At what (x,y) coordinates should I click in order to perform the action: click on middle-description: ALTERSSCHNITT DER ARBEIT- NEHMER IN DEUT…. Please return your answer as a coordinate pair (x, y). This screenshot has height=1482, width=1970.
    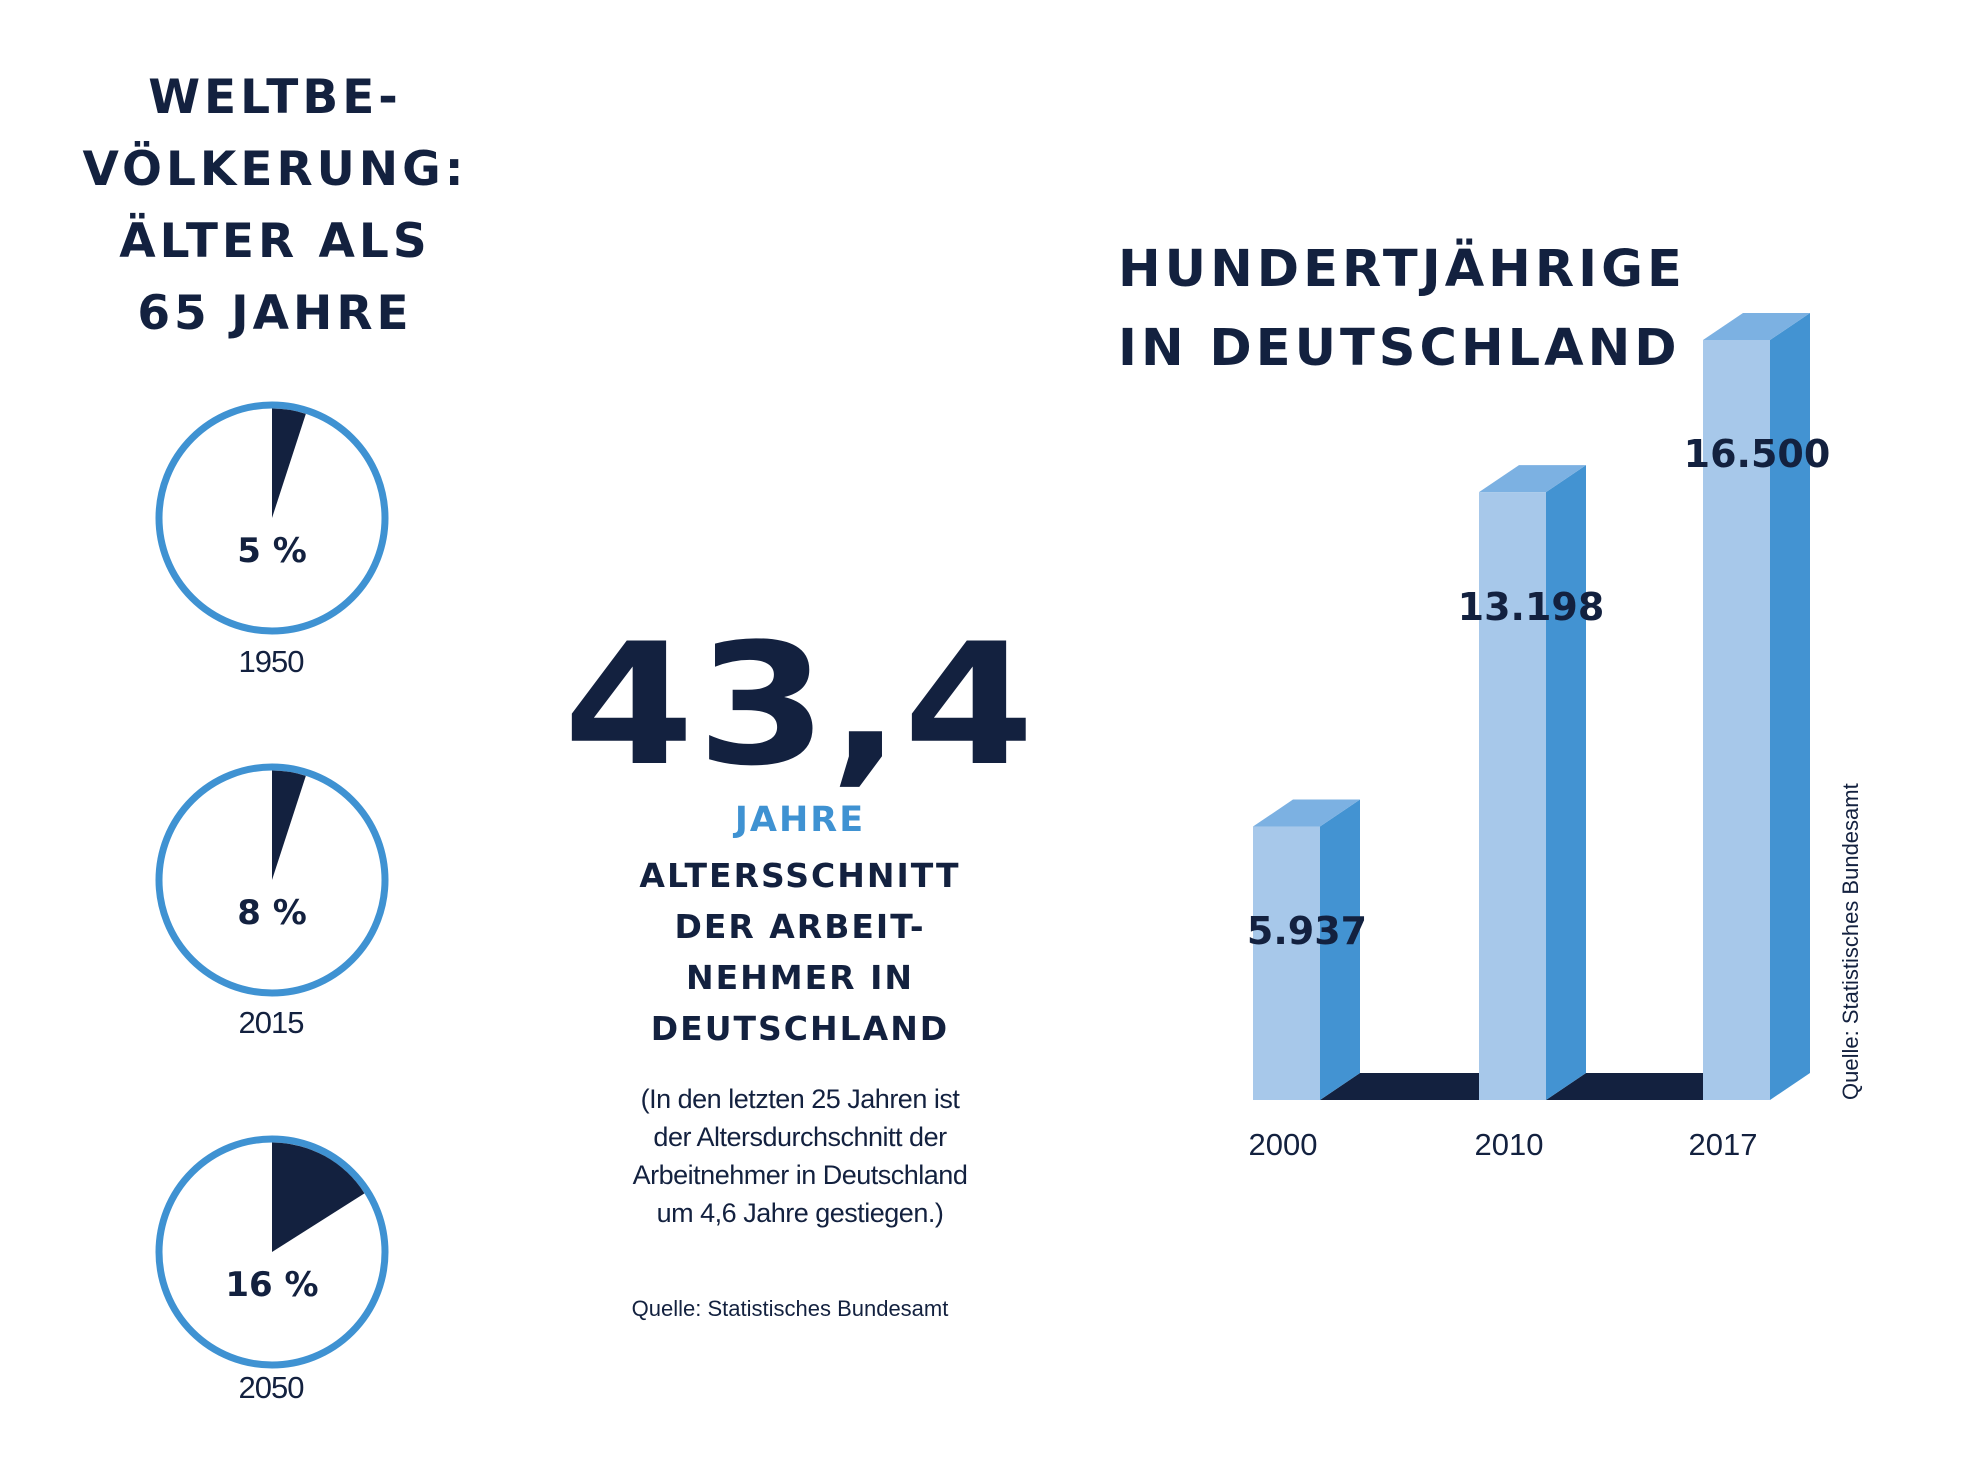
    Looking at the image, I should click on (800, 952).